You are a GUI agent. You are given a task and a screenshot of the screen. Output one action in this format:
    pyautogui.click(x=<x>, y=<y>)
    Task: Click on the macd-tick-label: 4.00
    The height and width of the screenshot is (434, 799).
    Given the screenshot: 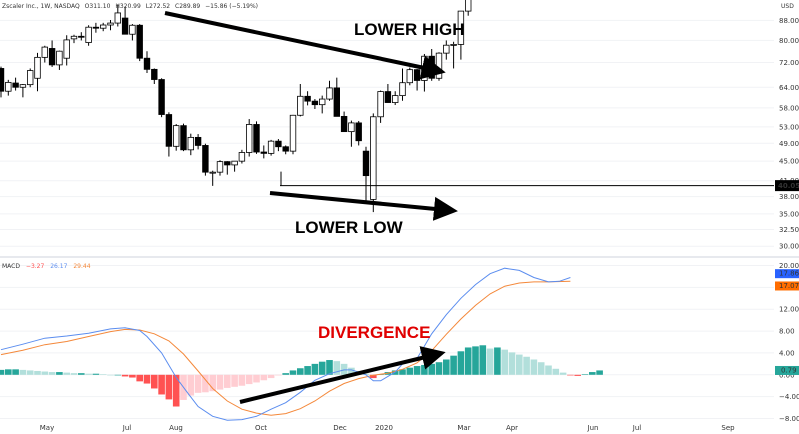 What is the action you would take?
    pyautogui.click(x=787, y=353)
    